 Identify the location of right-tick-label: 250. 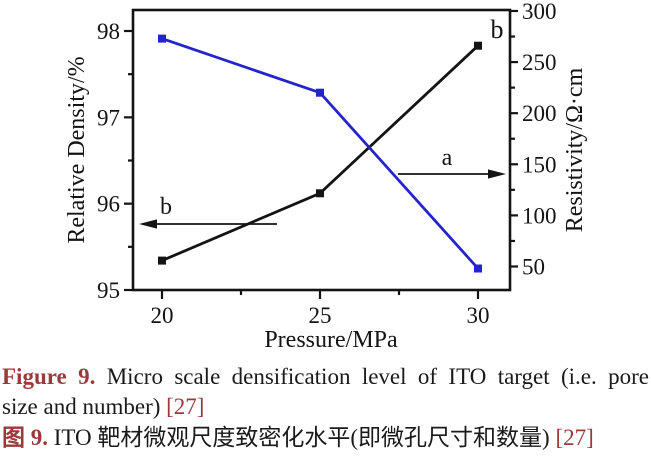
(539, 62).